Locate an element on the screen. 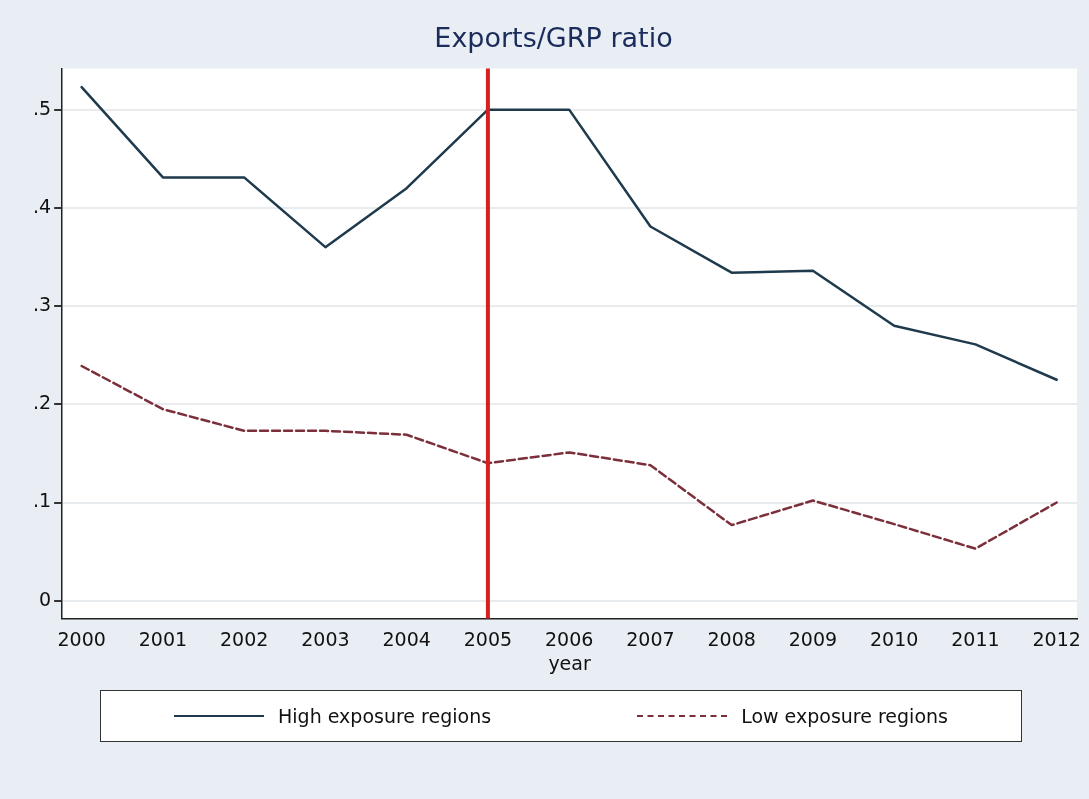  x-tick-label: 2011 is located at coordinates (975, 638).